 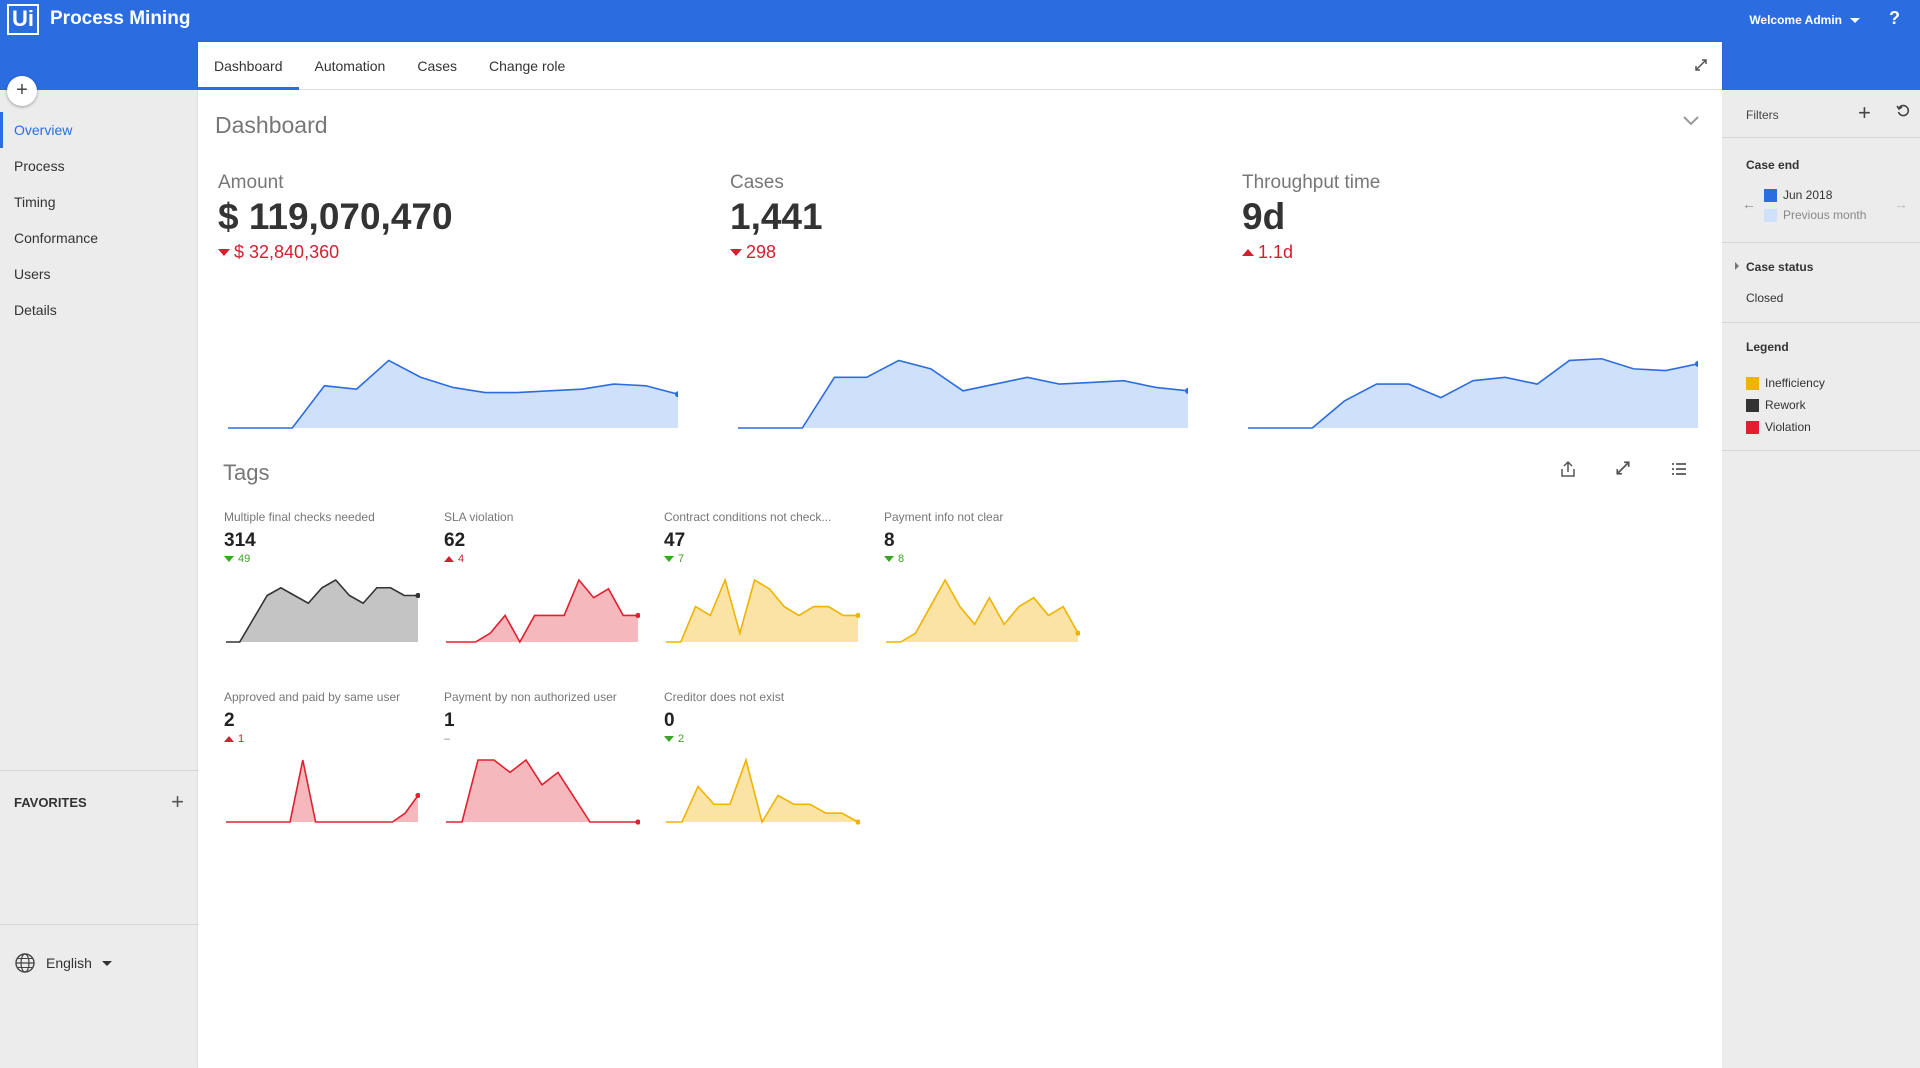 What do you see at coordinates (944, 517) in the screenshot?
I see `tag-label: Payment info not clear` at bounding box center [944, 517].